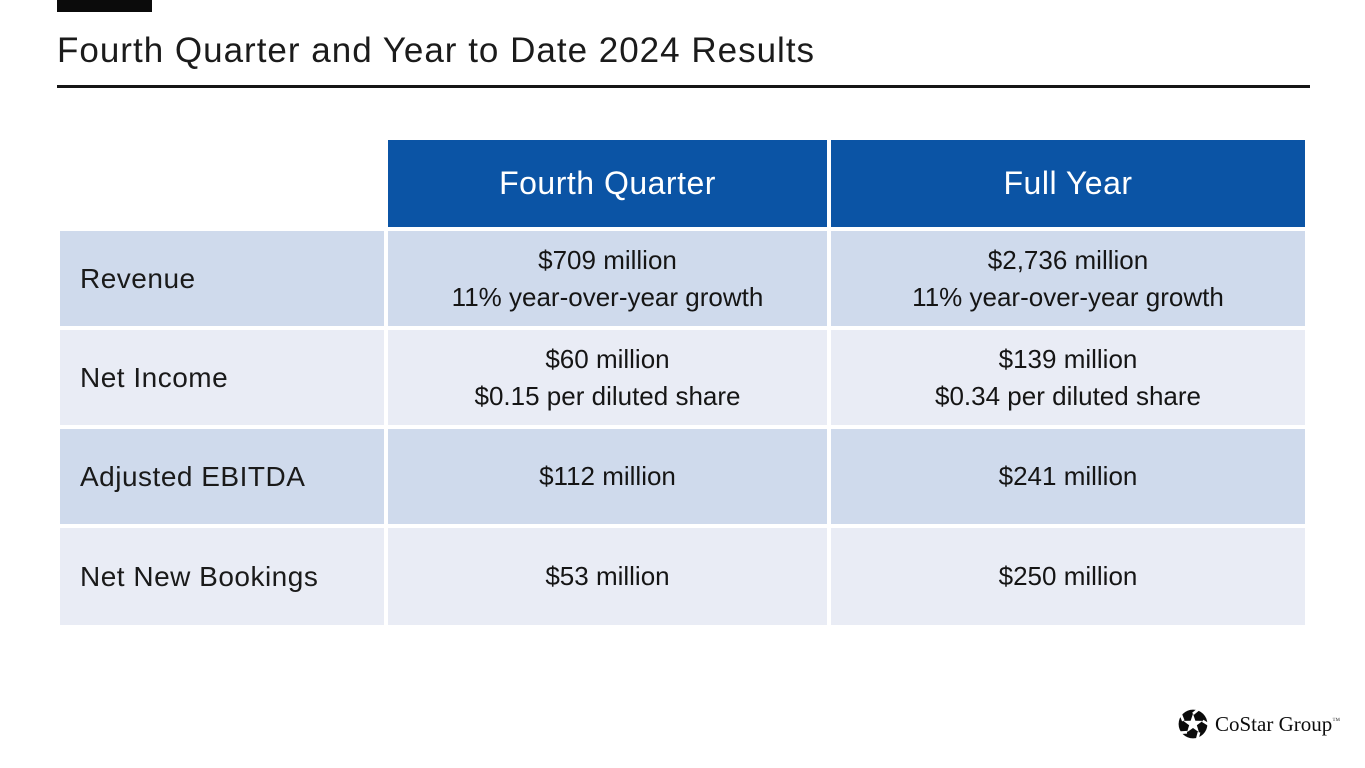 This screenshot has height=768, width=1365. Describe the element at coordinates (607, 183) in the screenshot. I see `column-header-fourth-quarter: Fourth Quarter` at that location.